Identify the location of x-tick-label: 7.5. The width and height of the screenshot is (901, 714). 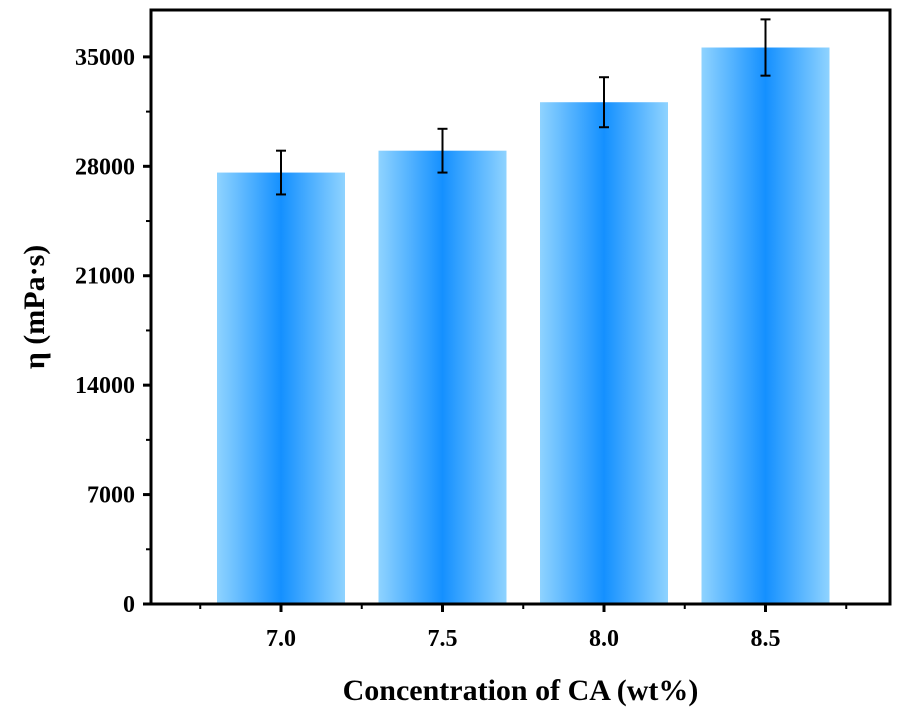
(443, 639).